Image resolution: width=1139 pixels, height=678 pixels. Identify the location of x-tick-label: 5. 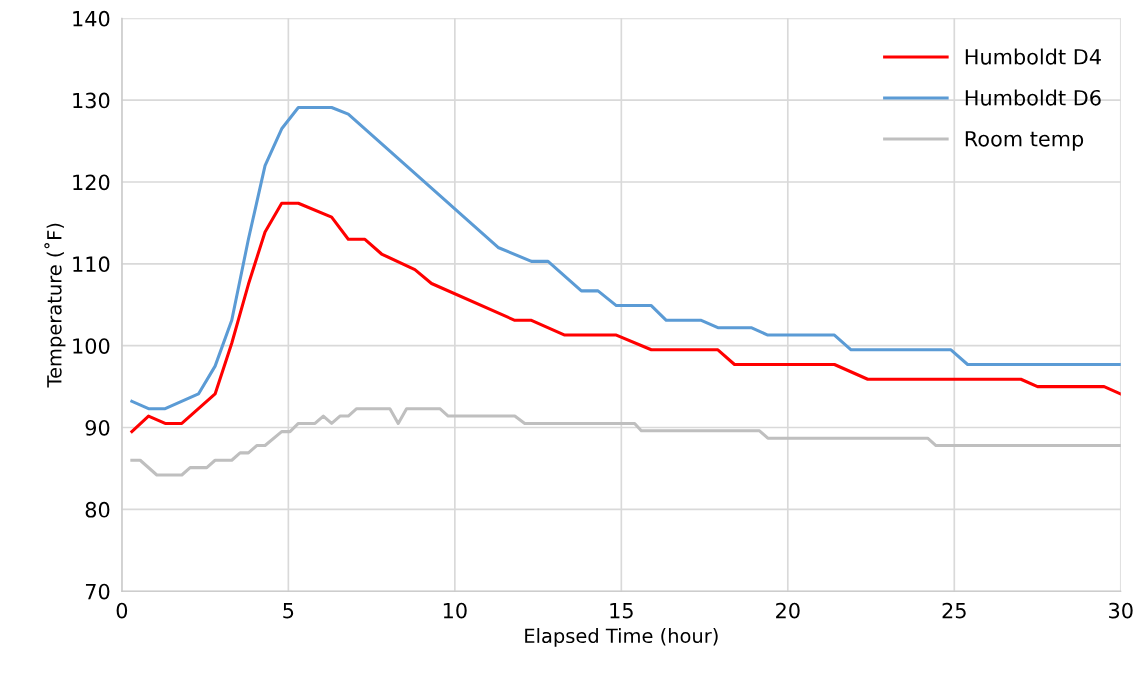
(288, 610).